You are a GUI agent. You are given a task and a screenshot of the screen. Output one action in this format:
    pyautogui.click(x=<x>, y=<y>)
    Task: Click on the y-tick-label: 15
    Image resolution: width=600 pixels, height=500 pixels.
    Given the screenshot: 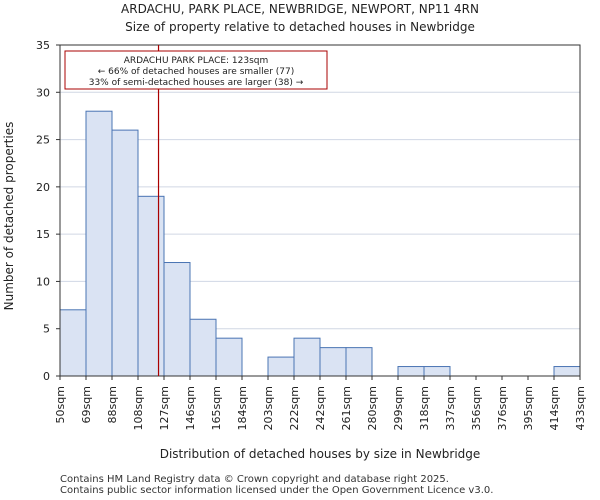 What is the action you would take?
    pyautogui.click(x=43, y=234)
    